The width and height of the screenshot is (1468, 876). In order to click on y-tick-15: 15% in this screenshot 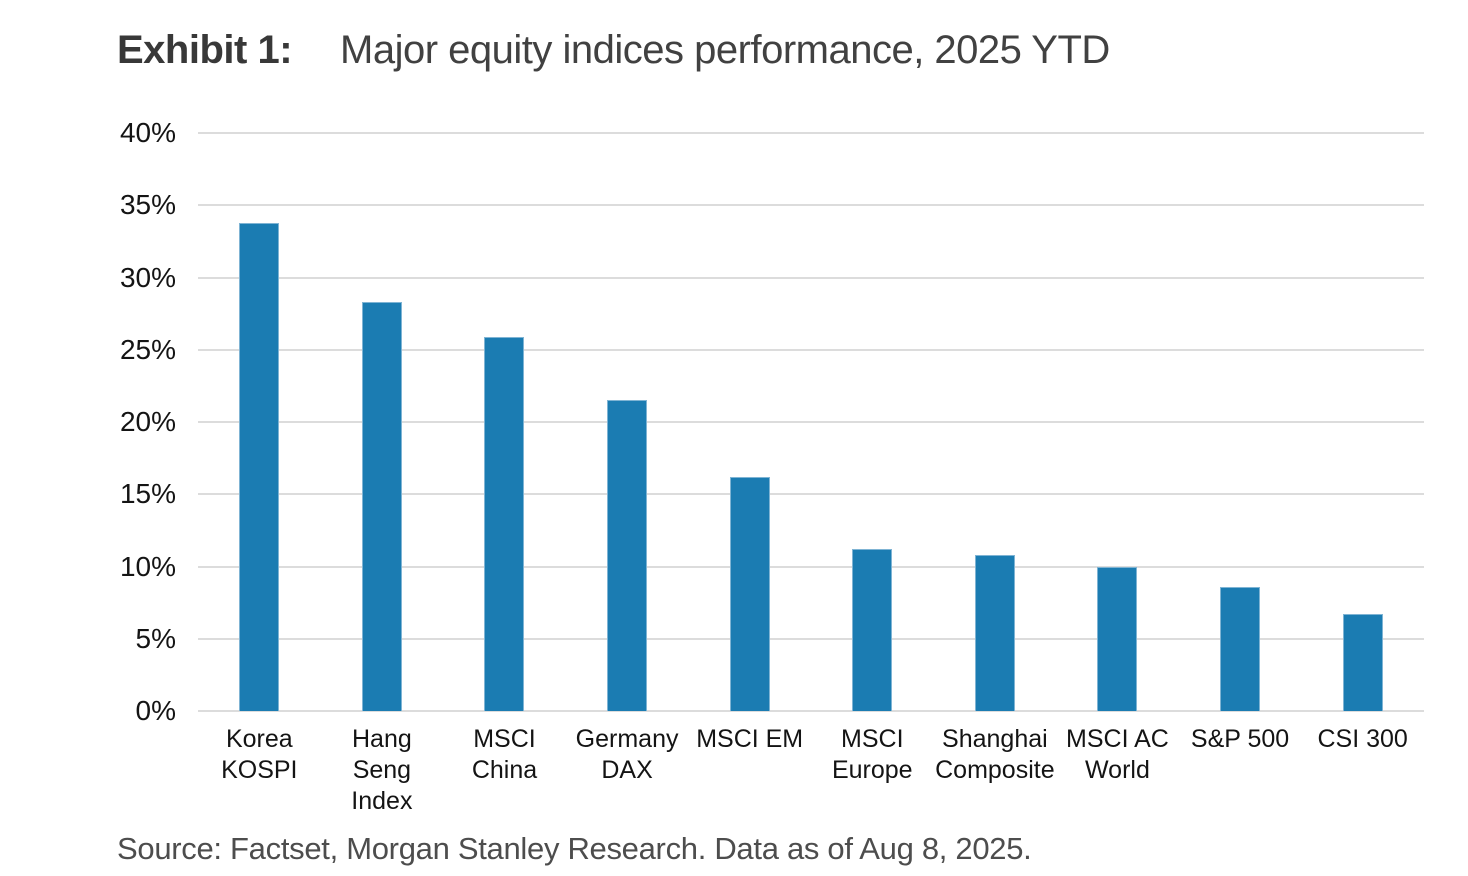, I will do `click(147, 494)`.